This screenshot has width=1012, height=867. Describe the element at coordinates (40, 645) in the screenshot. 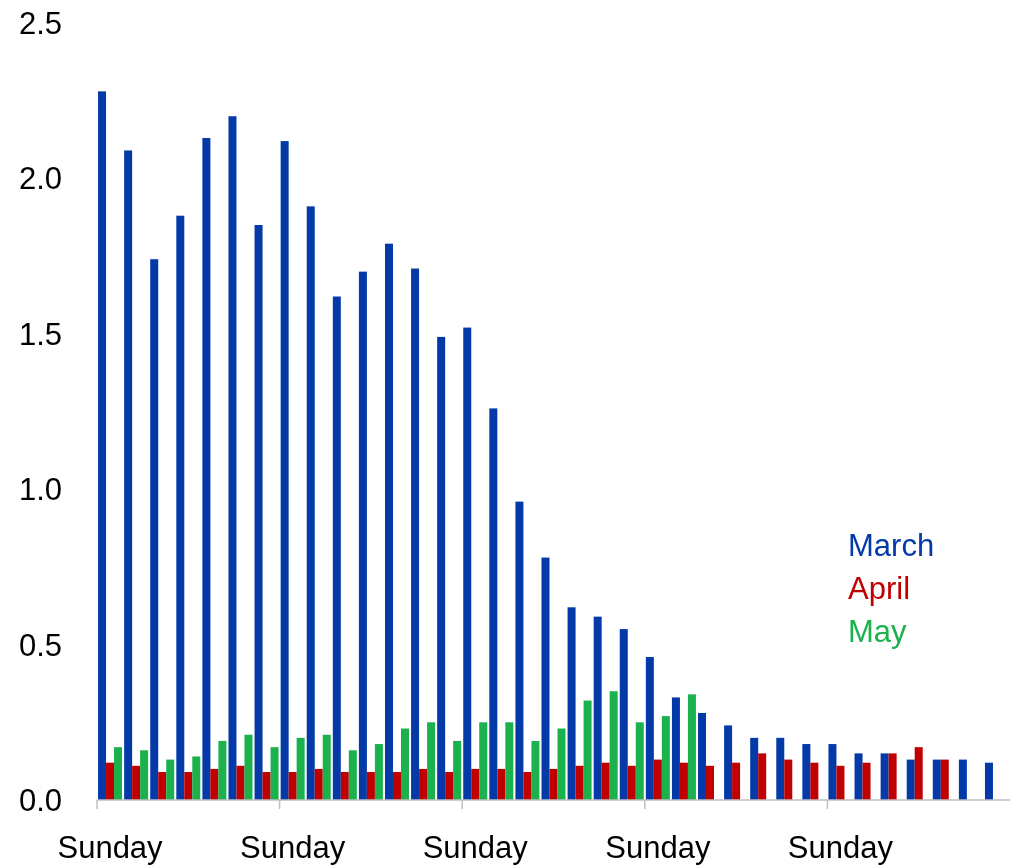

I see `y-tick-label: 0.5` at that location.